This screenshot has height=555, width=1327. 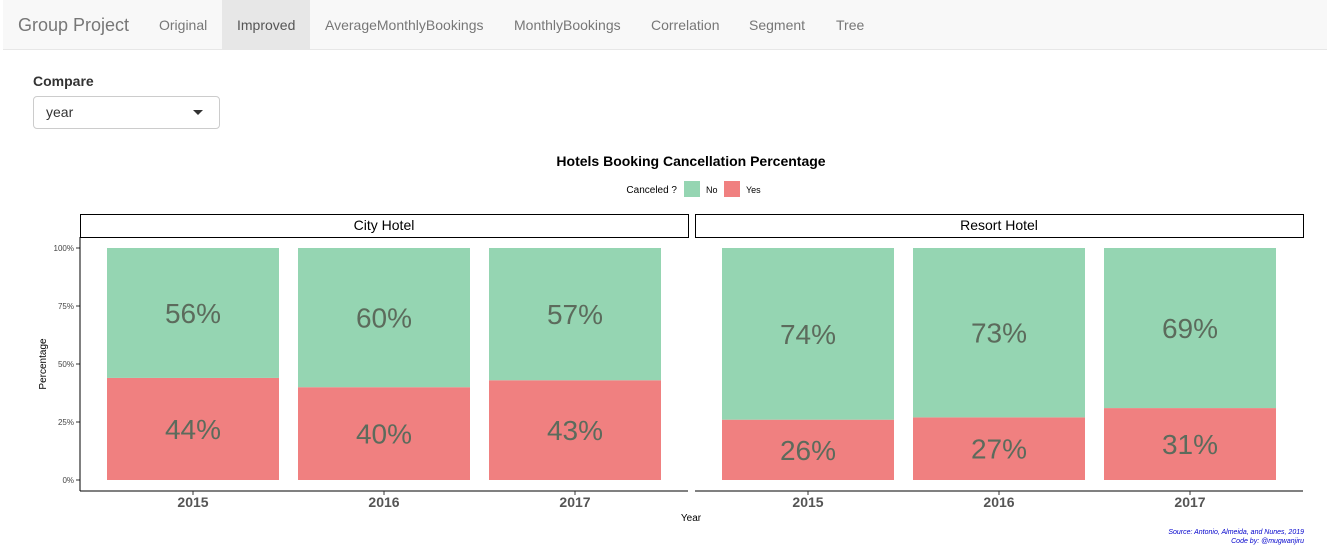 What do you see at coordinates (198, 112) in the screenshot?
I see `chevron-down-icon` at bounding box center [198, 112].